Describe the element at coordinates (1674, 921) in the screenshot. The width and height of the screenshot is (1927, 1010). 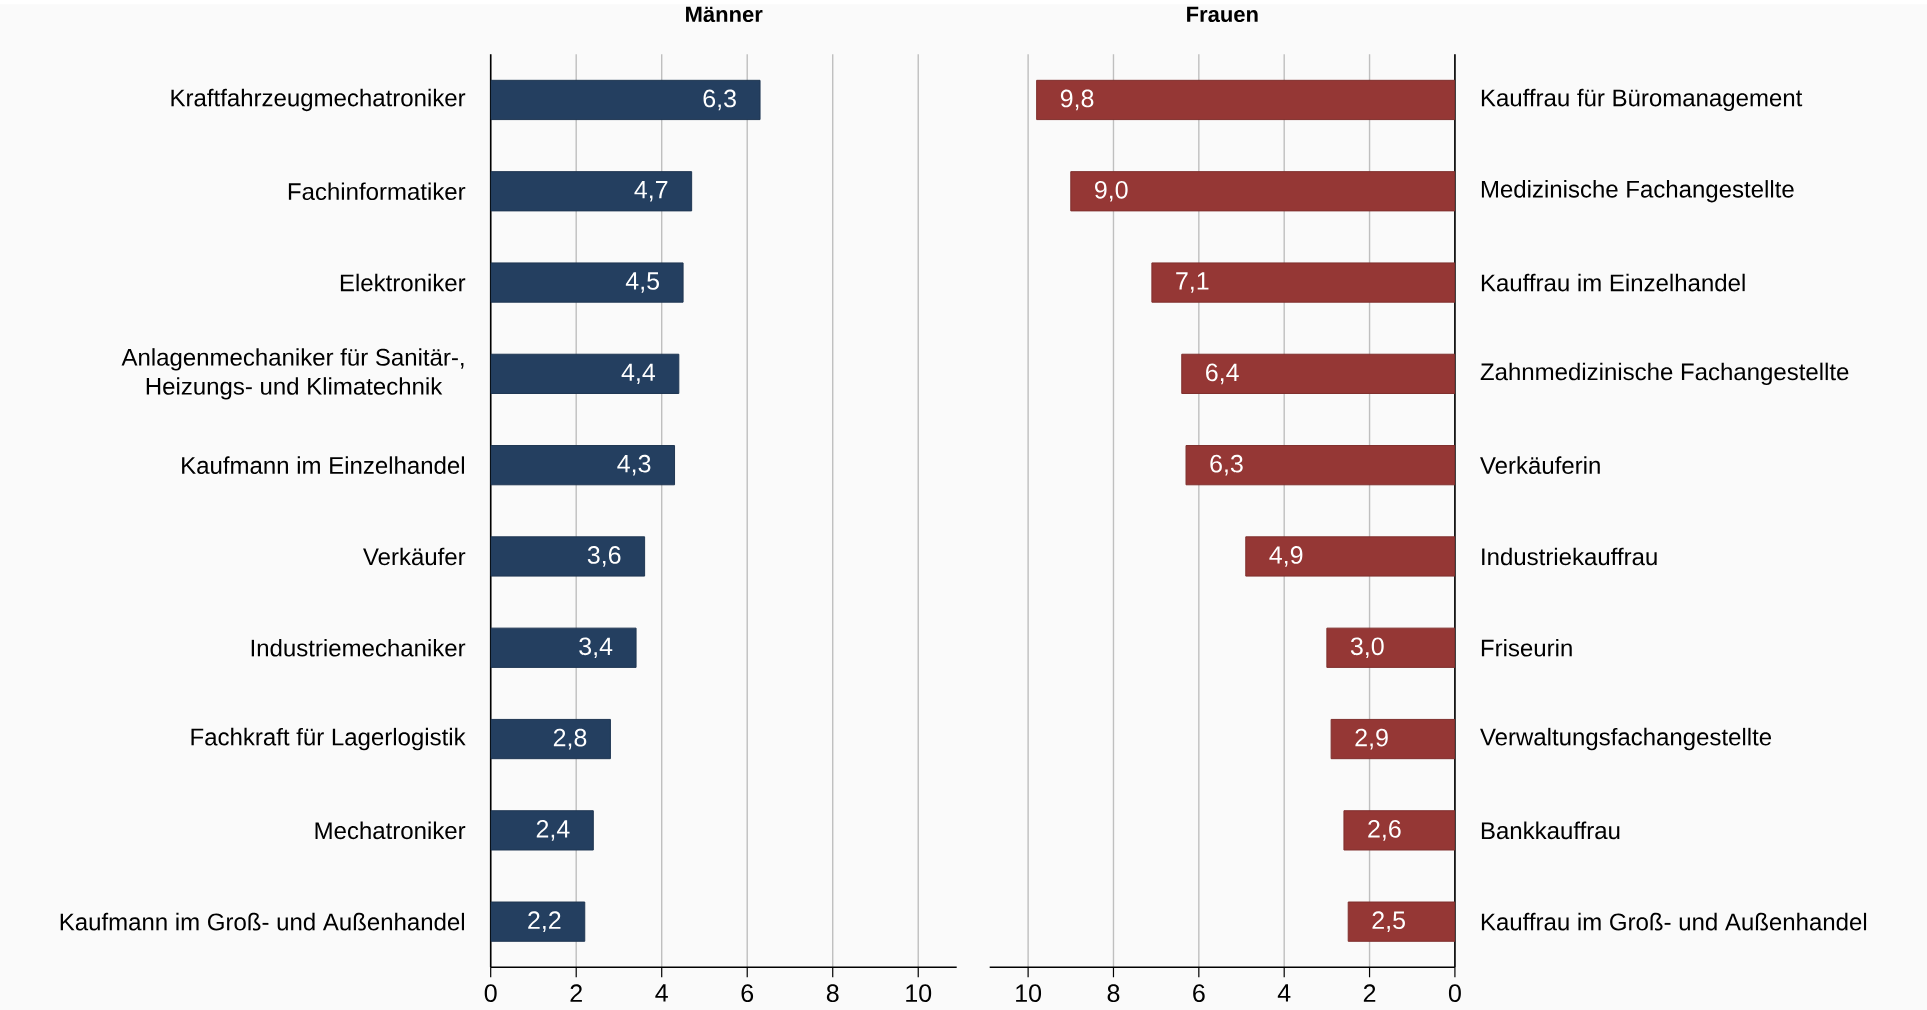
I see `y-tick-label: Kauffrau im Groß- und Außenhandel` at that location.